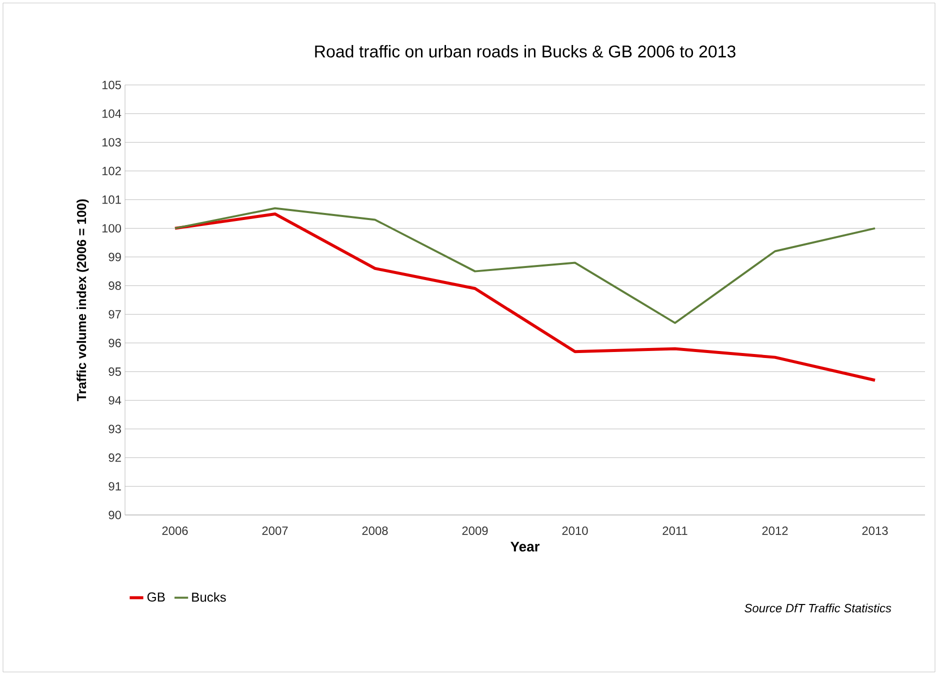  What do you see at coordinates (675, 530) in the screenshot?
I see `x-tick-label: 2011` at bounding box center [675, 530].